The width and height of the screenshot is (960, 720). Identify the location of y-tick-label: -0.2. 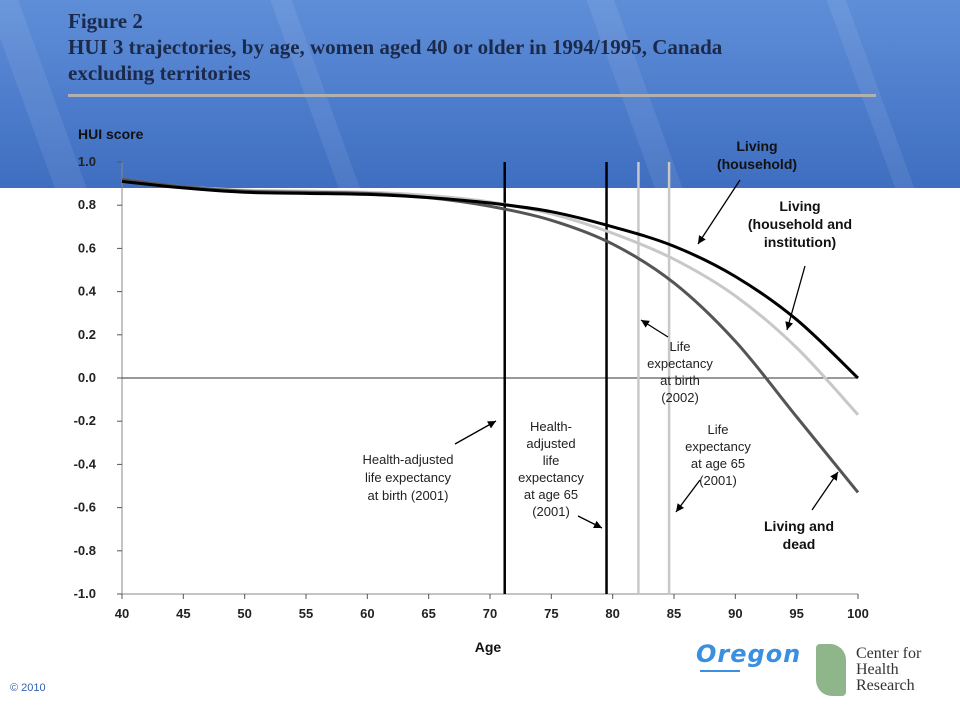
(85, 420).